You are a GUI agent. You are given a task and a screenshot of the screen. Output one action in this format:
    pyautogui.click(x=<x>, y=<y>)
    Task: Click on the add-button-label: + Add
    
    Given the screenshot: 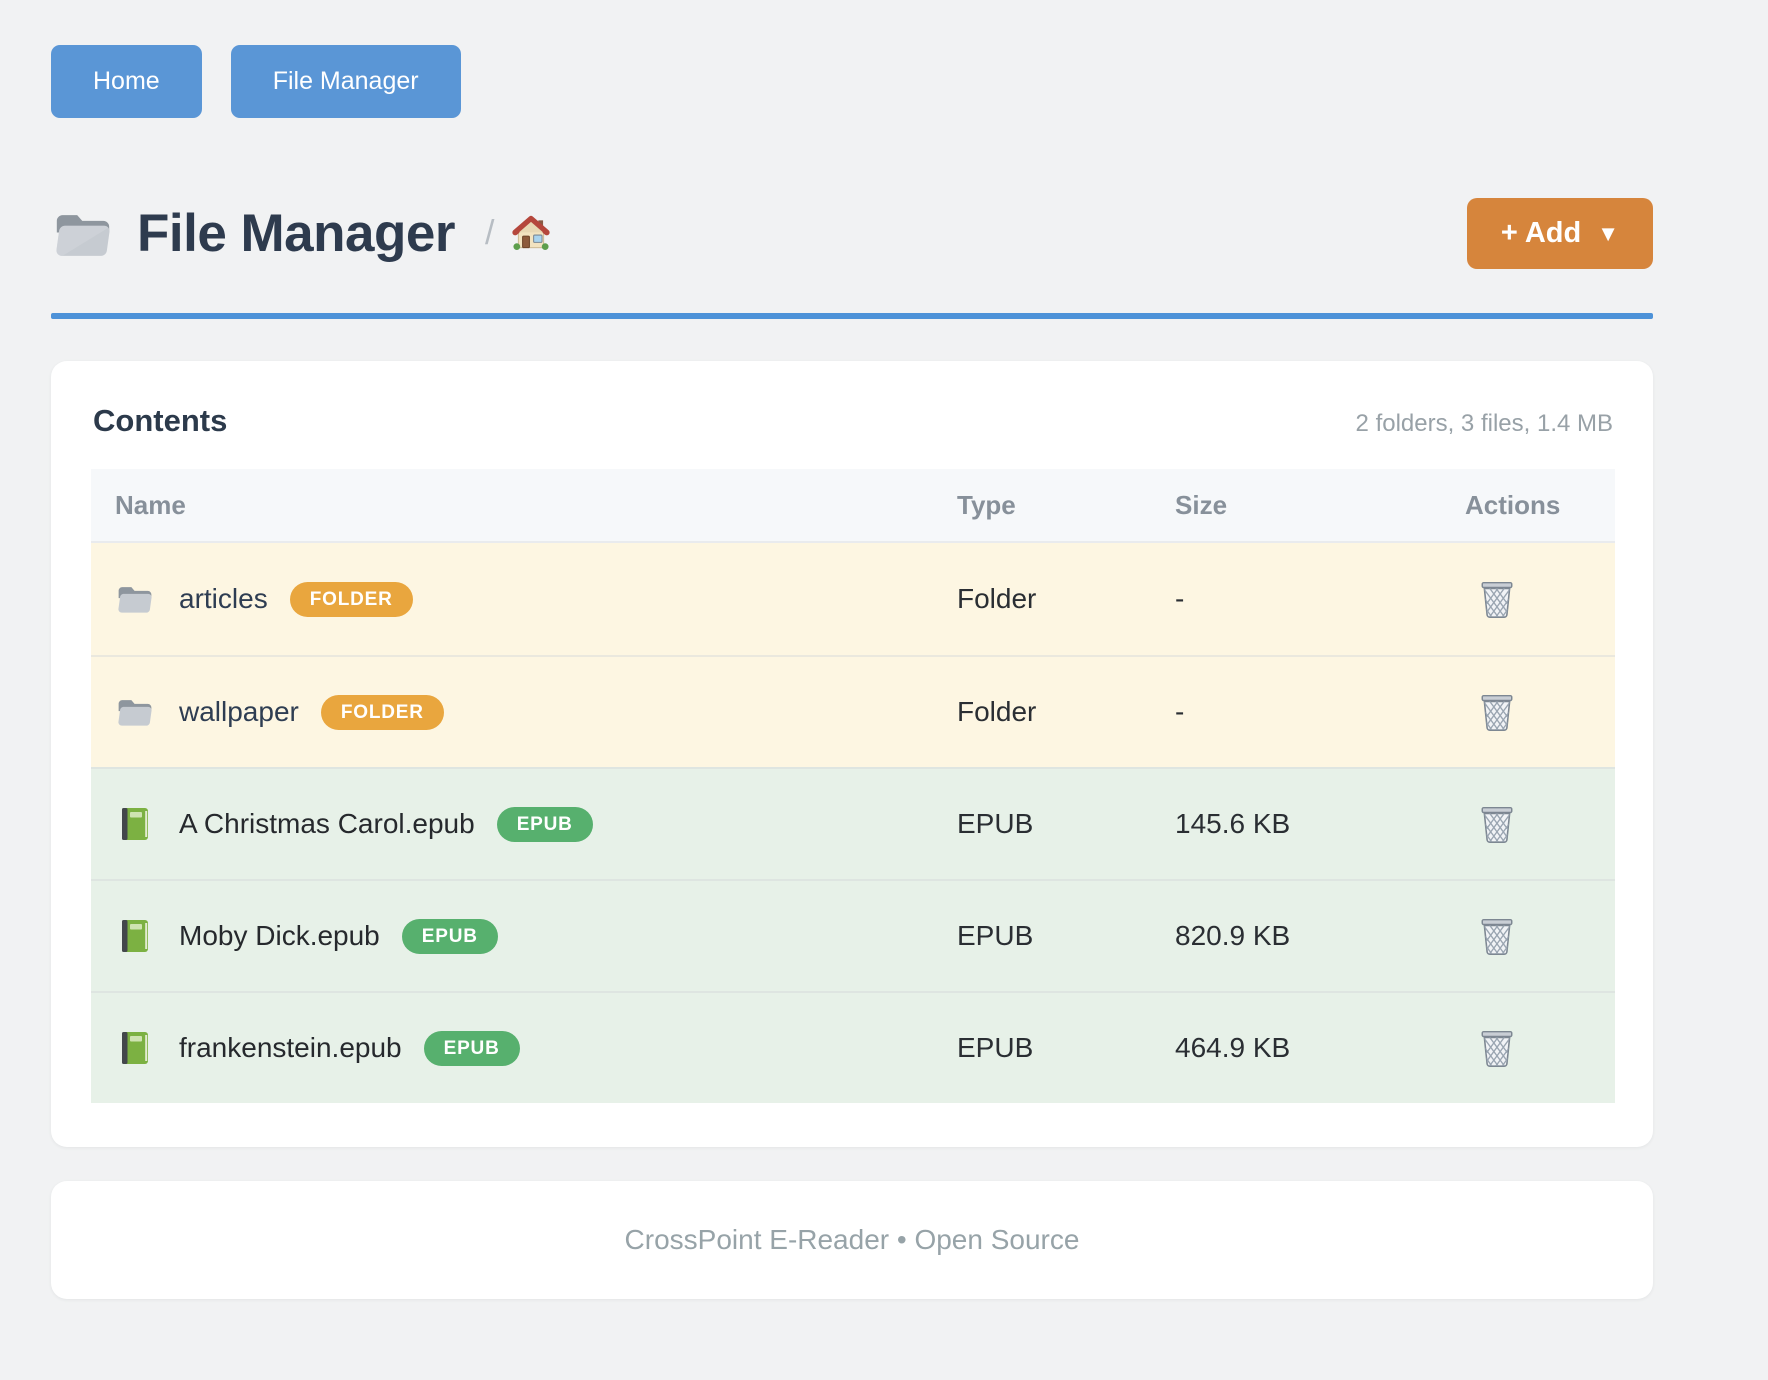 What is the action you would take?
    pyautogui.click(x=1541, y=233)
    